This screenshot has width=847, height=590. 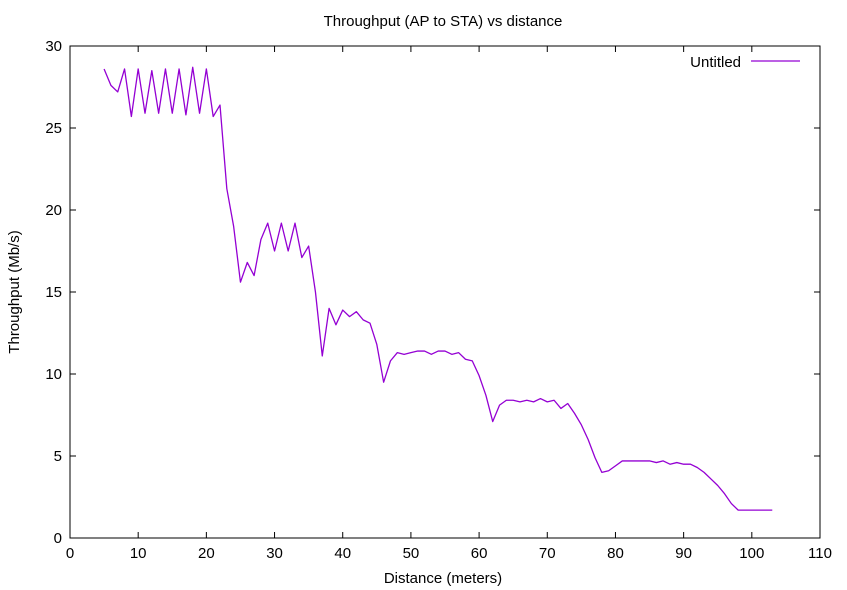 What do you see at coordinates (58, 538) in the screenshot?
I see `y-tick-label: 0` at bounding box center [58, 538].